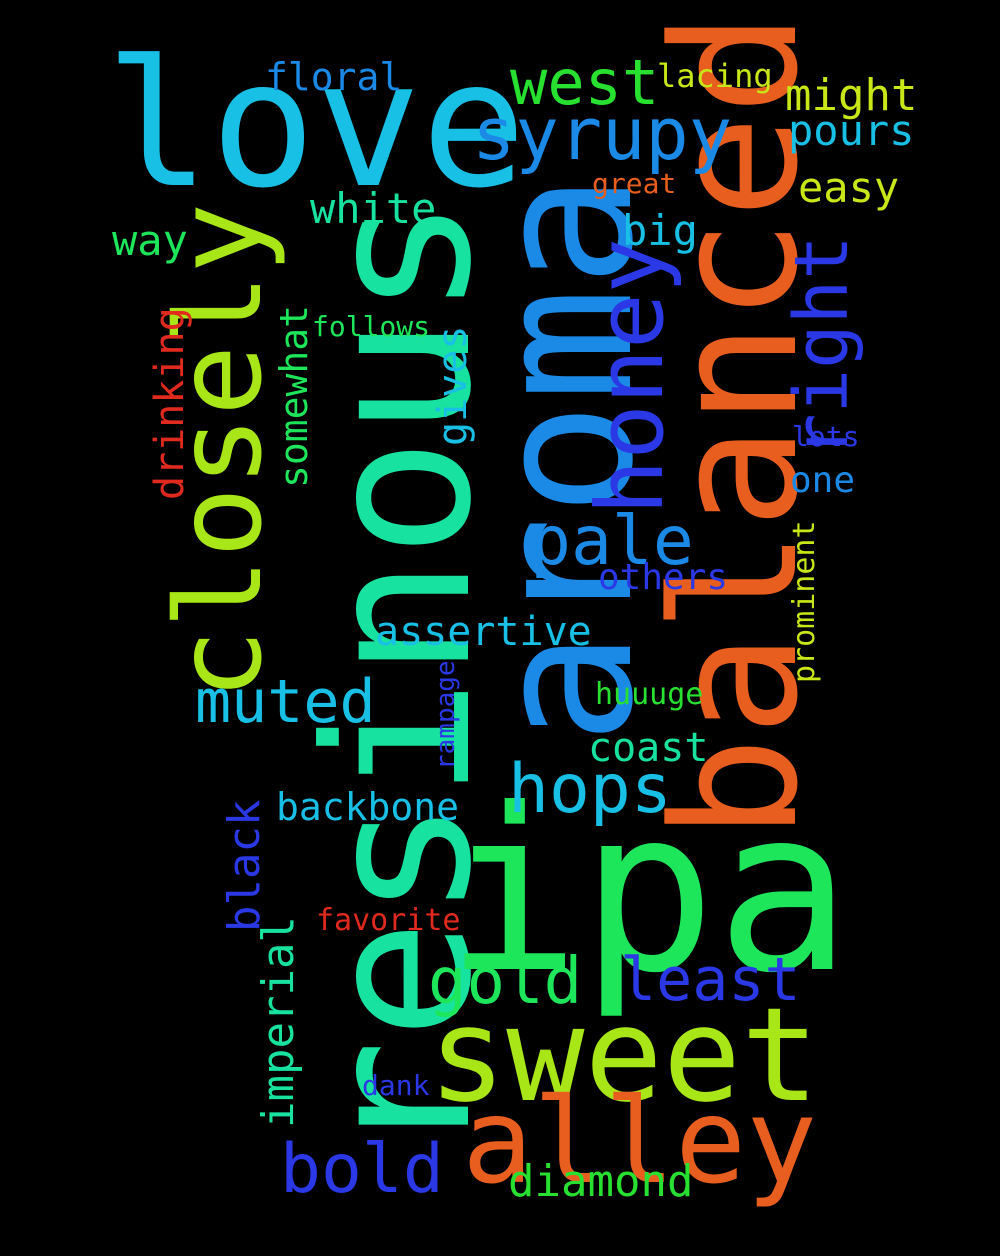 The height and width of the screenshot is (1256, 1000). I want to click on word-pours: pours, so click(851, 130).